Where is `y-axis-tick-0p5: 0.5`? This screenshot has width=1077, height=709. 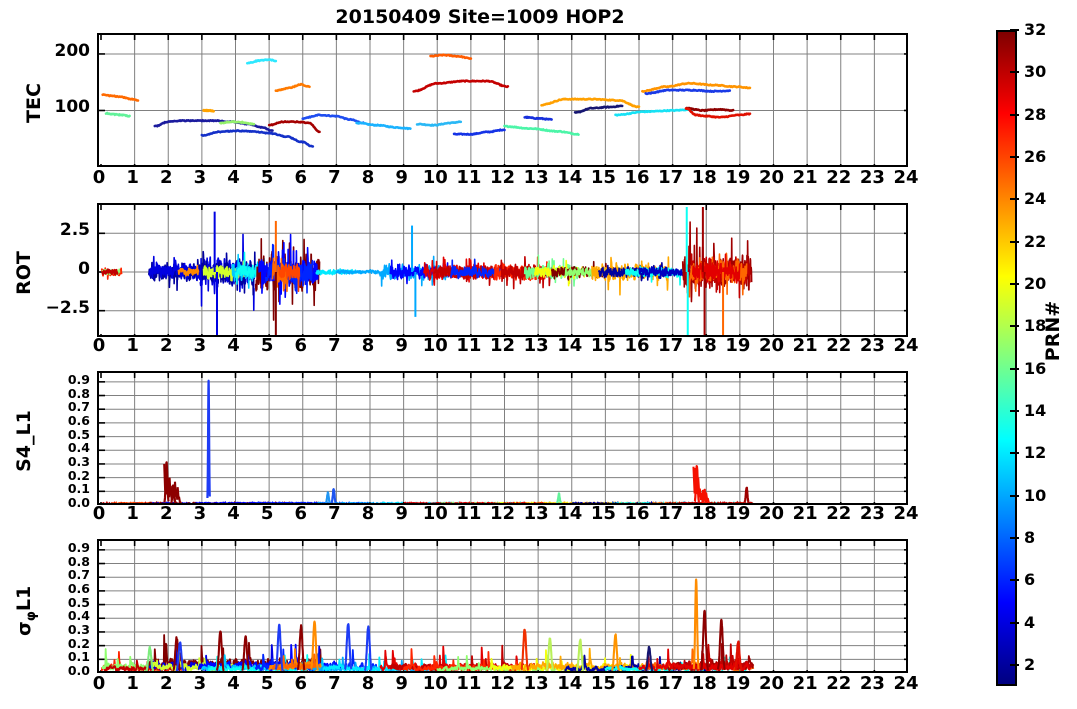
y-axis-tick-0p5: 0.5 is located at coordinates (78, 434).